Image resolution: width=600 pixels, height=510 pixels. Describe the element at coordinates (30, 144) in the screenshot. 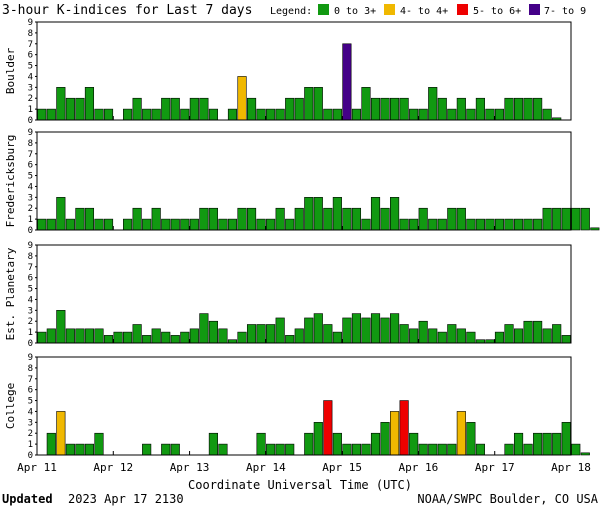

I see `y-tick-label: 8` at that location.